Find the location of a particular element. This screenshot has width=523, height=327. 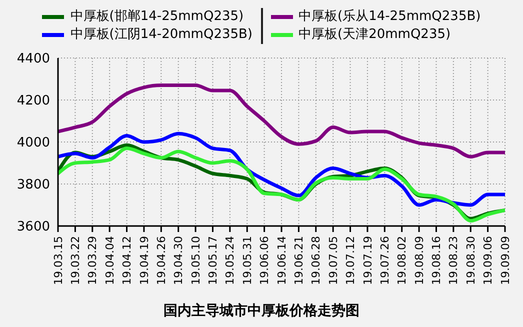

x-tick-label: 19.08.02 is located at coordinates (402, 260).